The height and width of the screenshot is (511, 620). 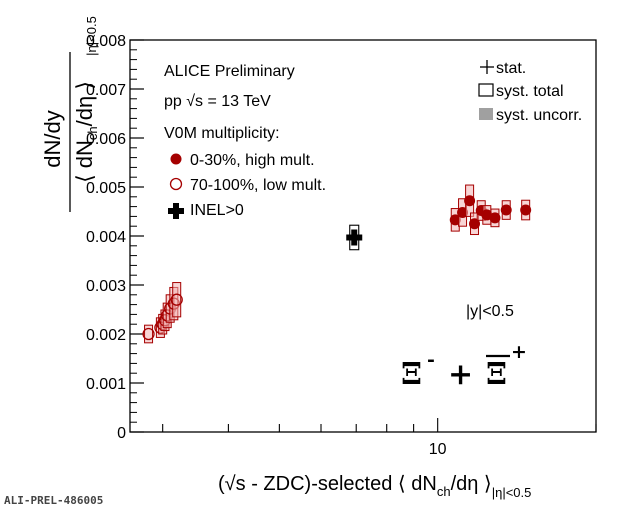 What do you see at coordinates (512, 492) in the screenshot?
I see `x-label-sub-eta: |η|<0.5` at bounding box center [512, 492].